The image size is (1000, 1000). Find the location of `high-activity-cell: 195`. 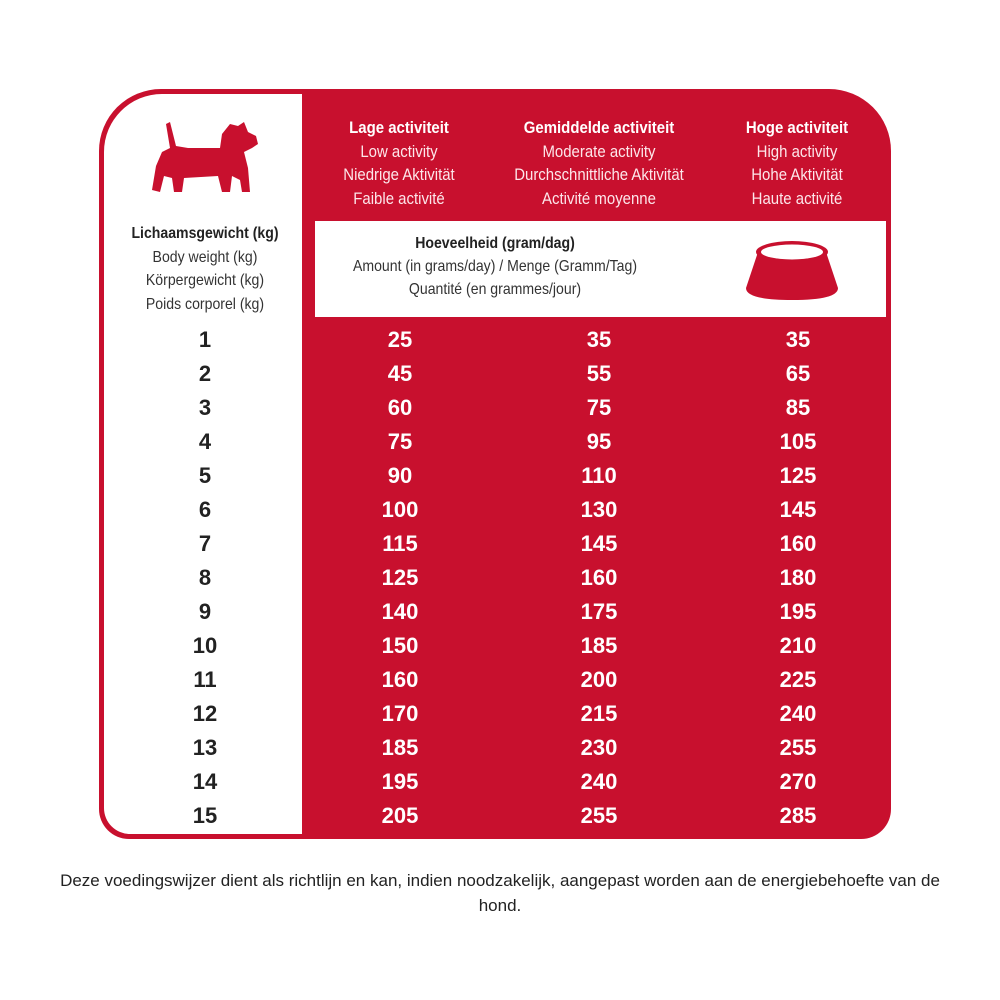

high-activity-cell: 195 is located at coordinates (798, 611).